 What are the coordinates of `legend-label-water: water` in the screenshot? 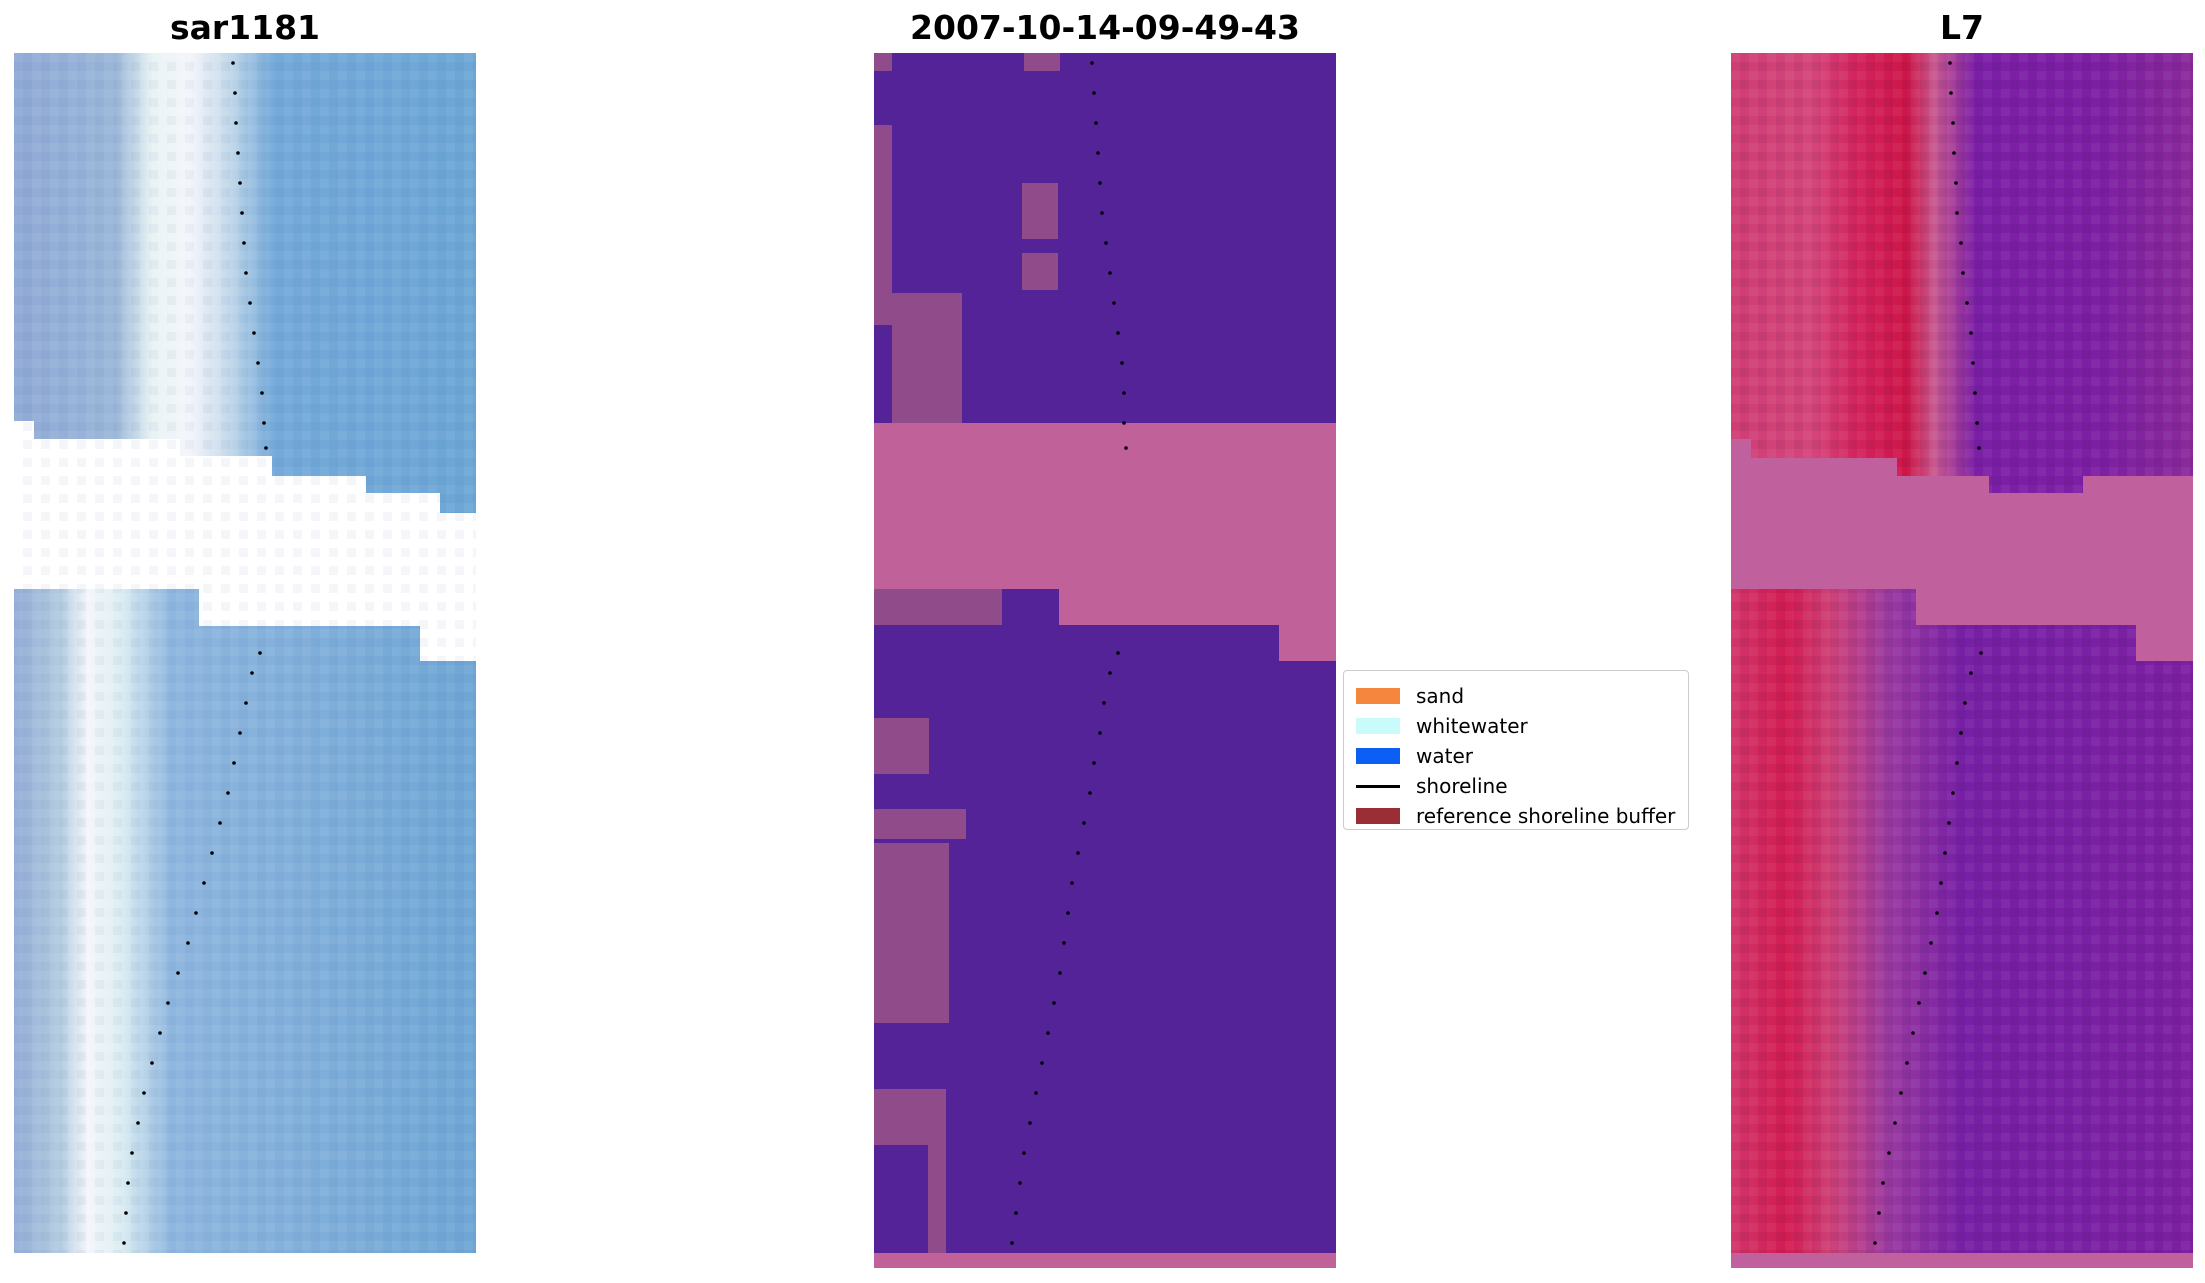 It's located at (1444, 756).